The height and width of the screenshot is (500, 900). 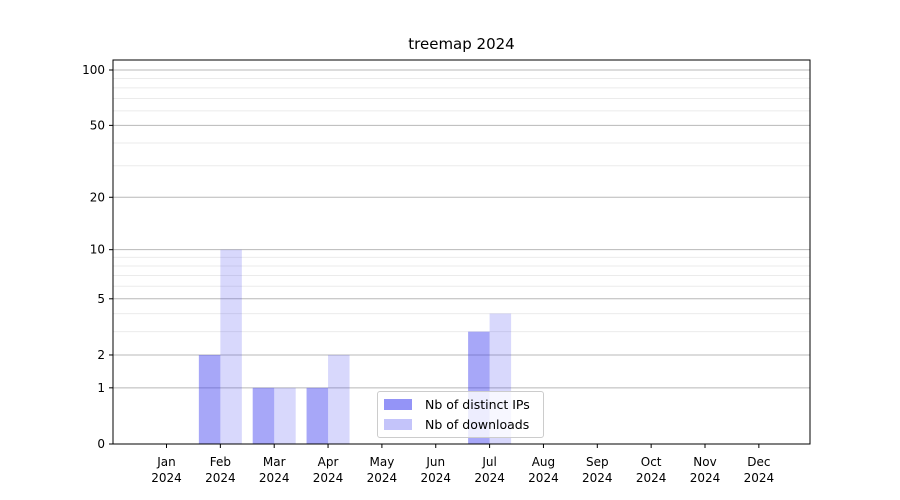 What do you see at coordinates (97, 197) in the screenshot?
I see `y-tick-label: 20` at bounding box center [97, 197].